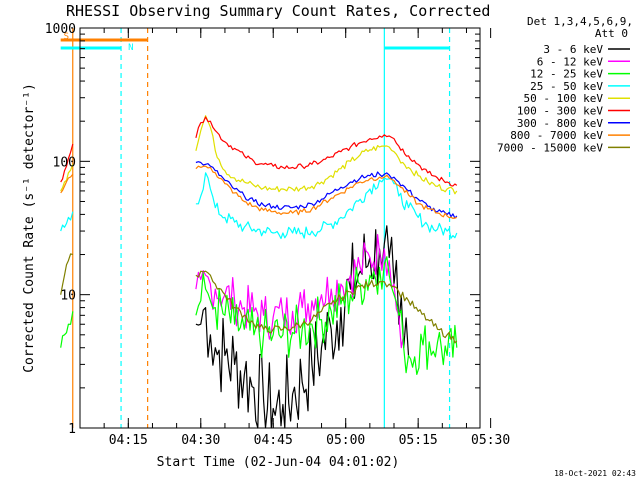  What do you see at coordinates (418, 440) in the screenshot?
I see `x-tick-label: 05:15` at bounding box center [418, 440].